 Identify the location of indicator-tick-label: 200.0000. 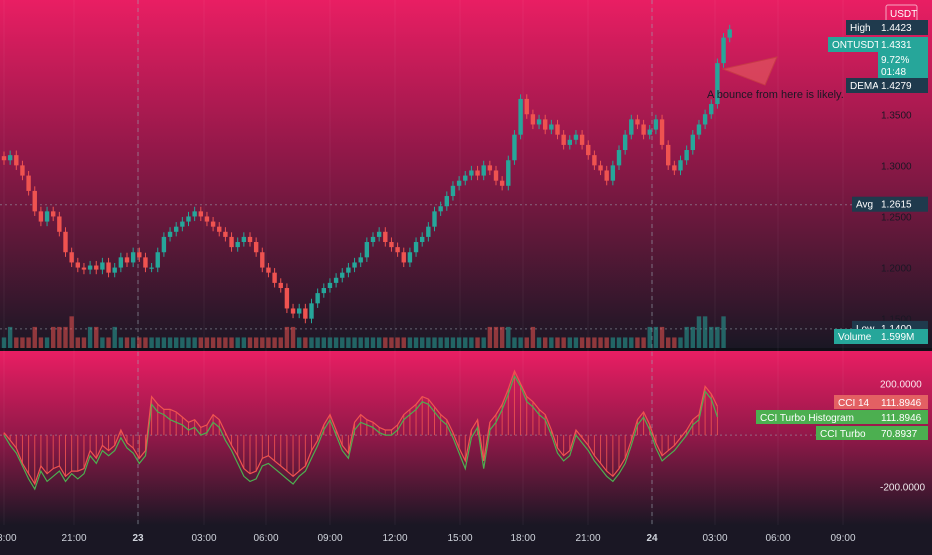
(901, 385).